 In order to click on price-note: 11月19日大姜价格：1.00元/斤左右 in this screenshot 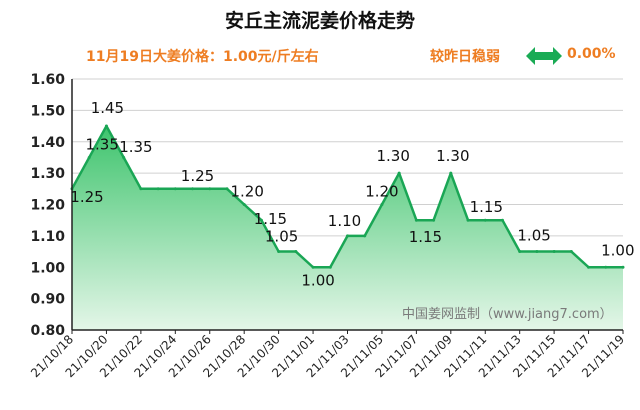, I will do `click(202, 57)`.